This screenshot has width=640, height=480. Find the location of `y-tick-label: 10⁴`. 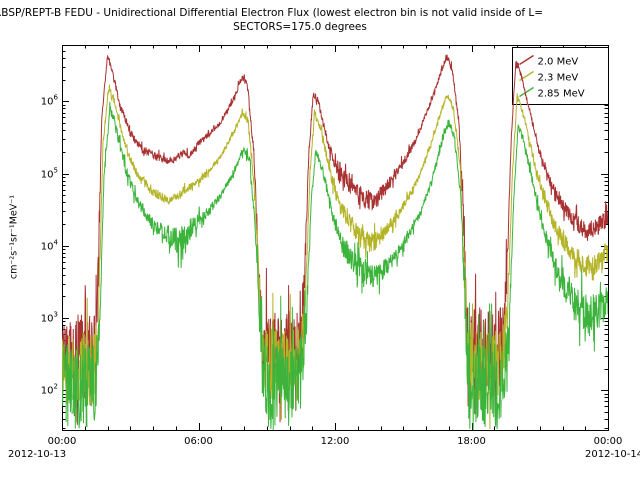

y-tick-label: 10⁴ is located at coordinates (50, 246).